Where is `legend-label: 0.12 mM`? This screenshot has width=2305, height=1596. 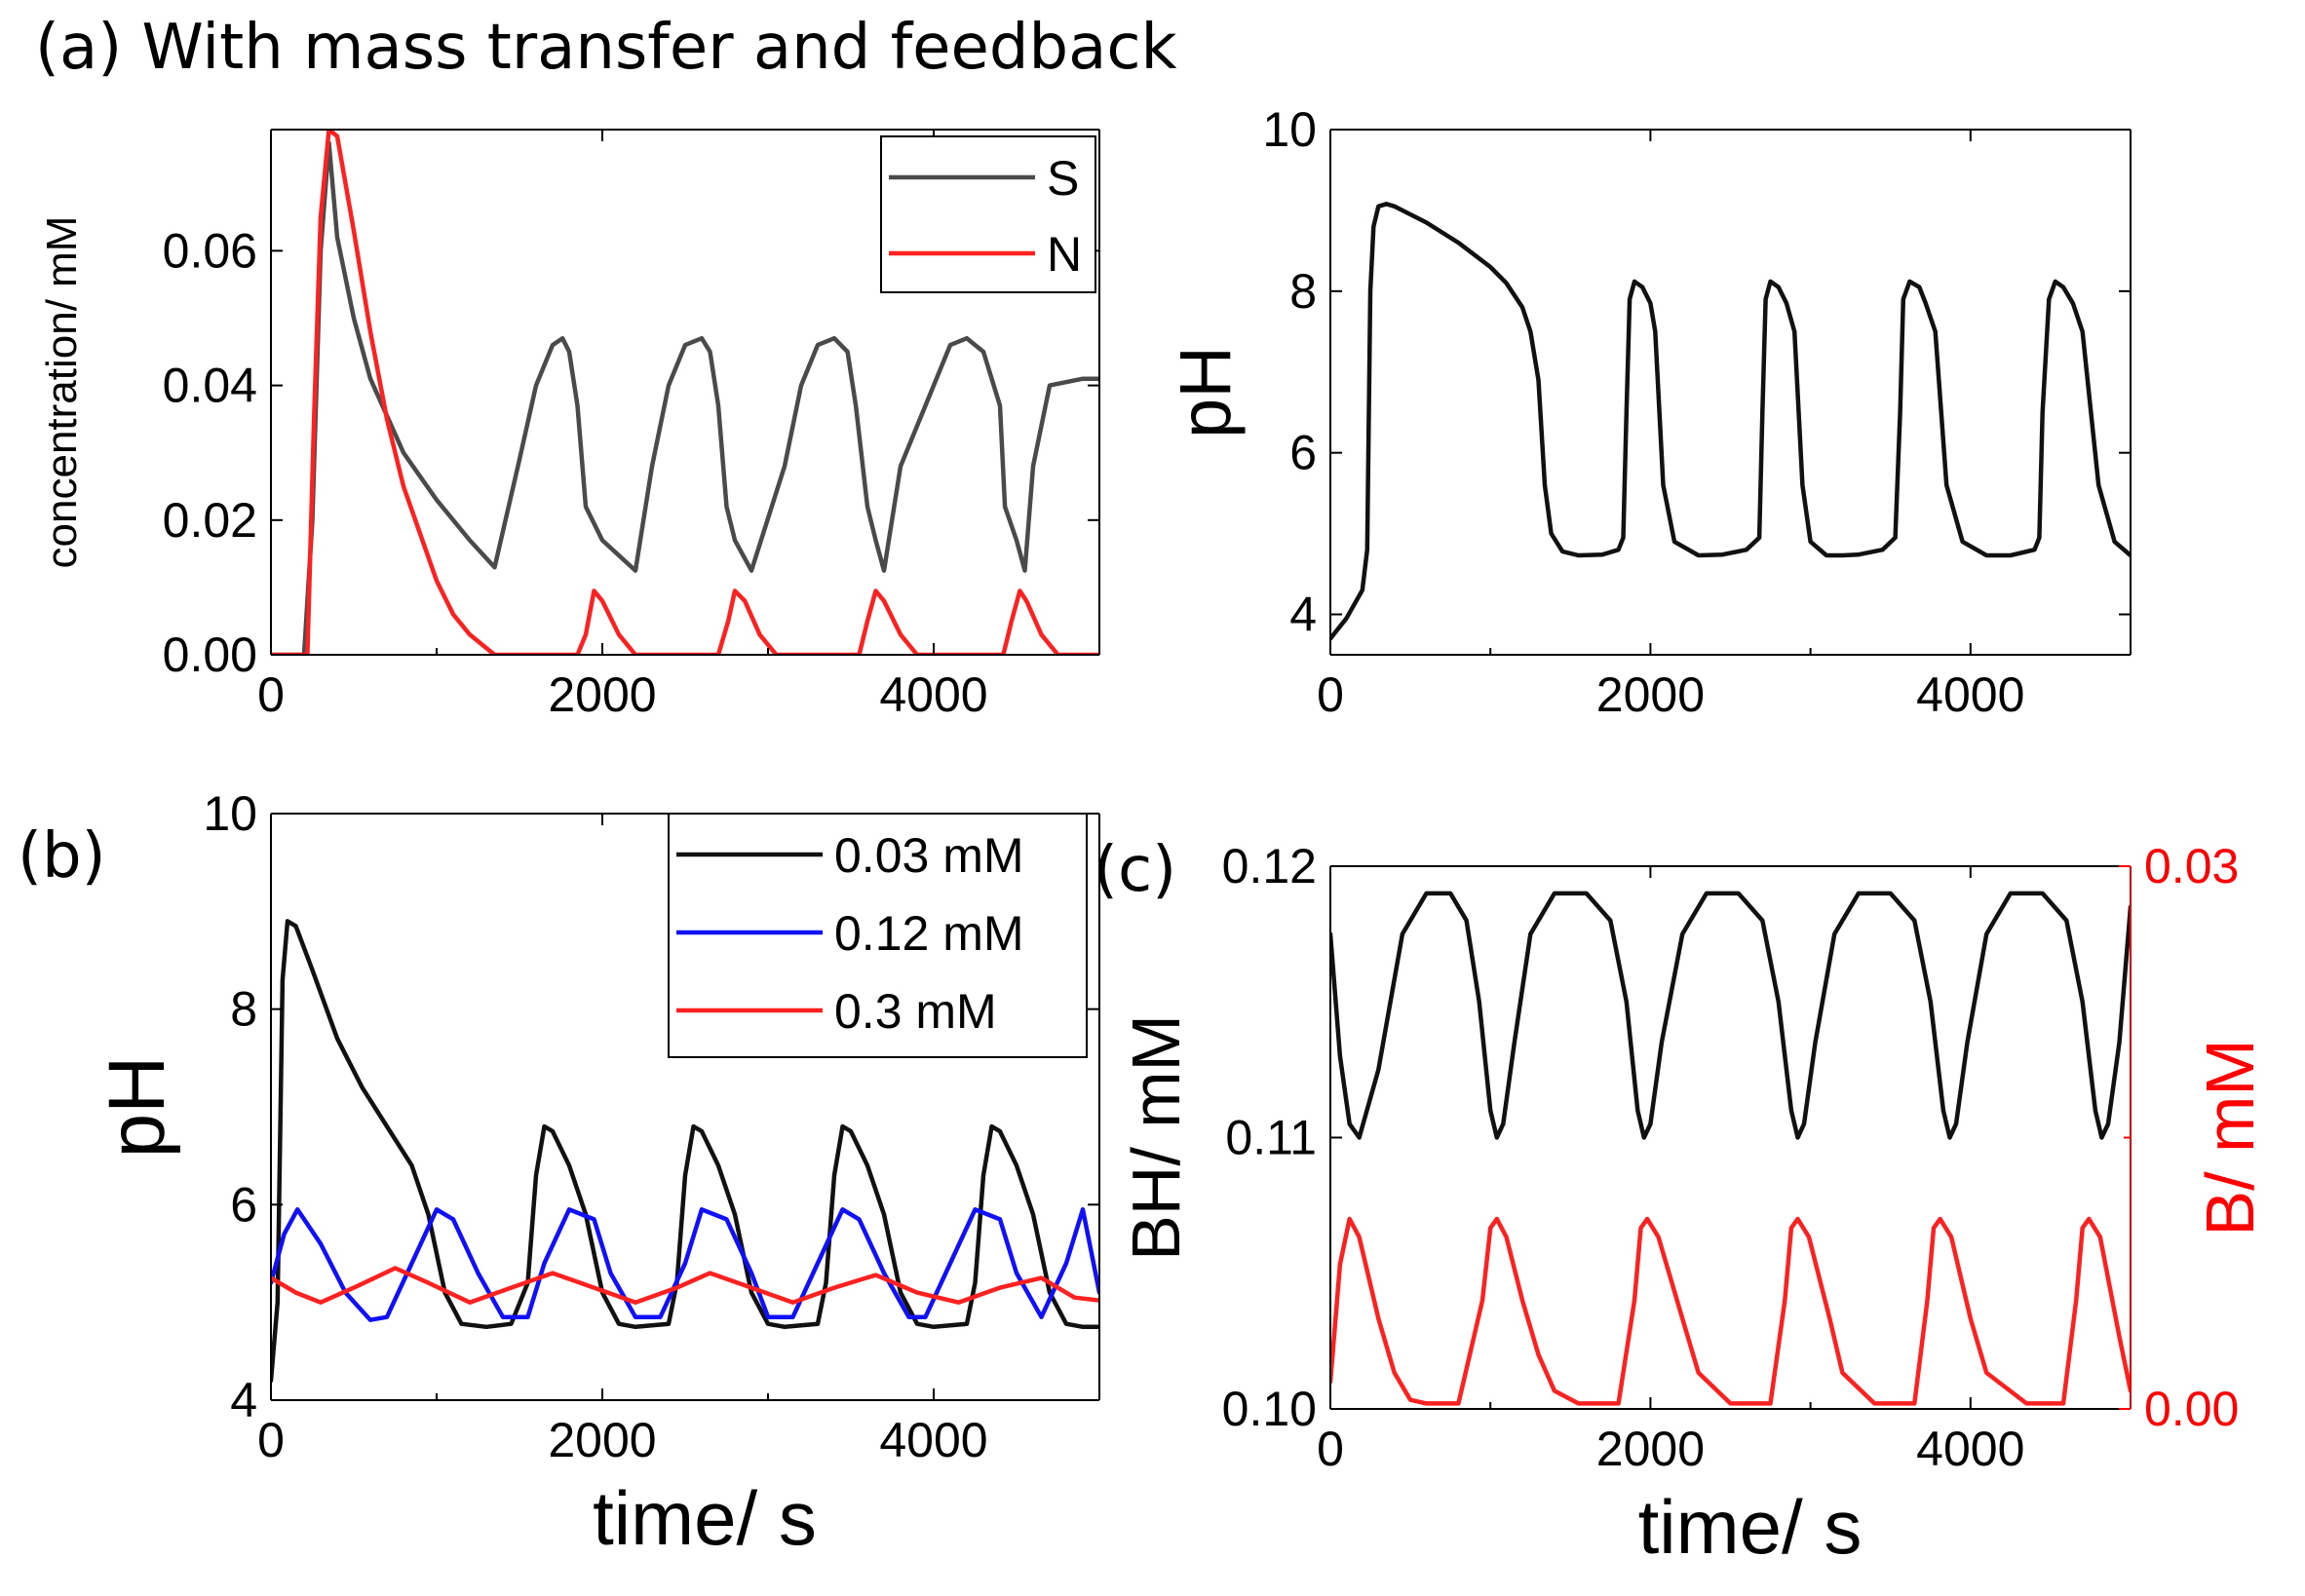
legend-label: 0.12 mM is located at coordinates (929, 933).